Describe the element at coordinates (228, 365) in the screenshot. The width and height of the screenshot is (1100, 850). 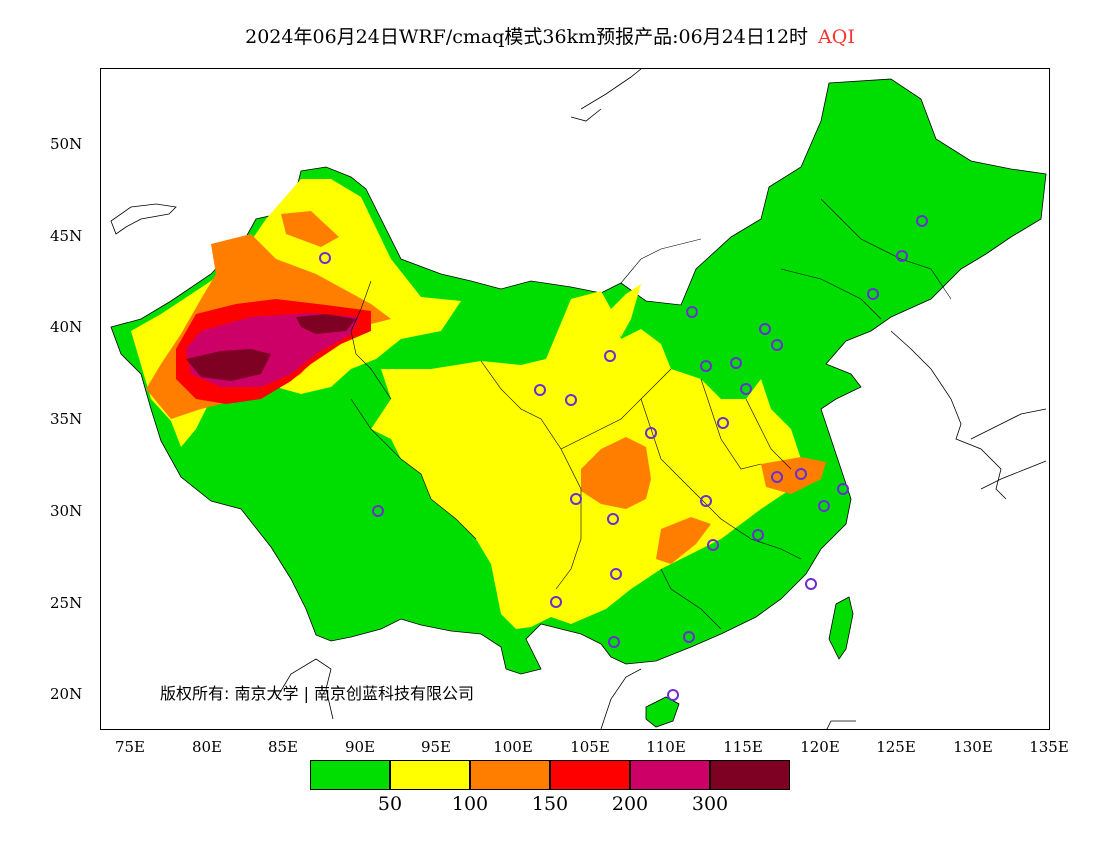
I see `aqi-zone-maroon-west` at that location.